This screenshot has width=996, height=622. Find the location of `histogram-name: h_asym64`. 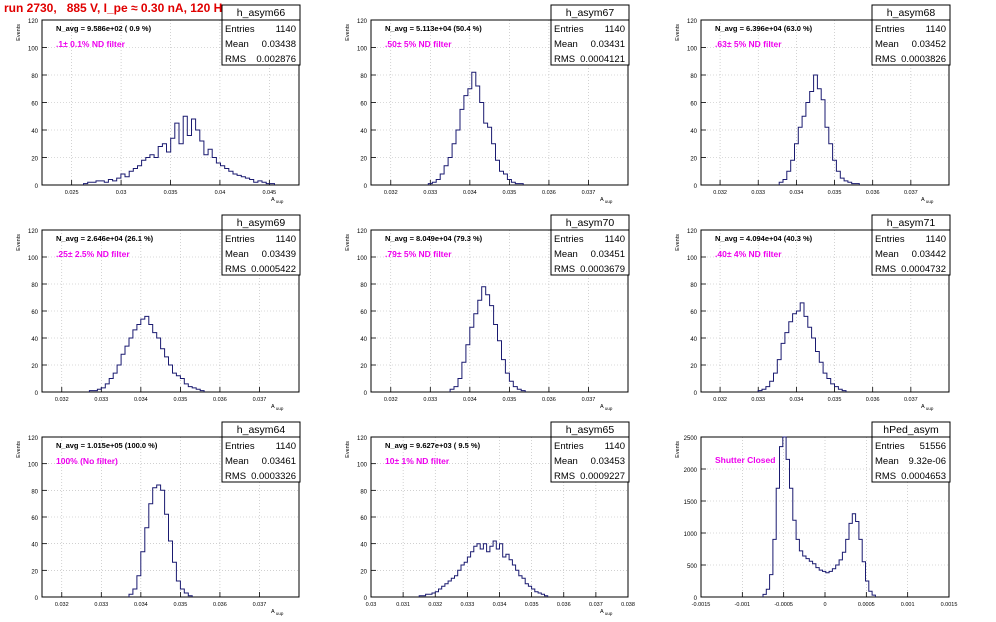

histogram-name: h_asym64 is located at coordinates (261, 430).